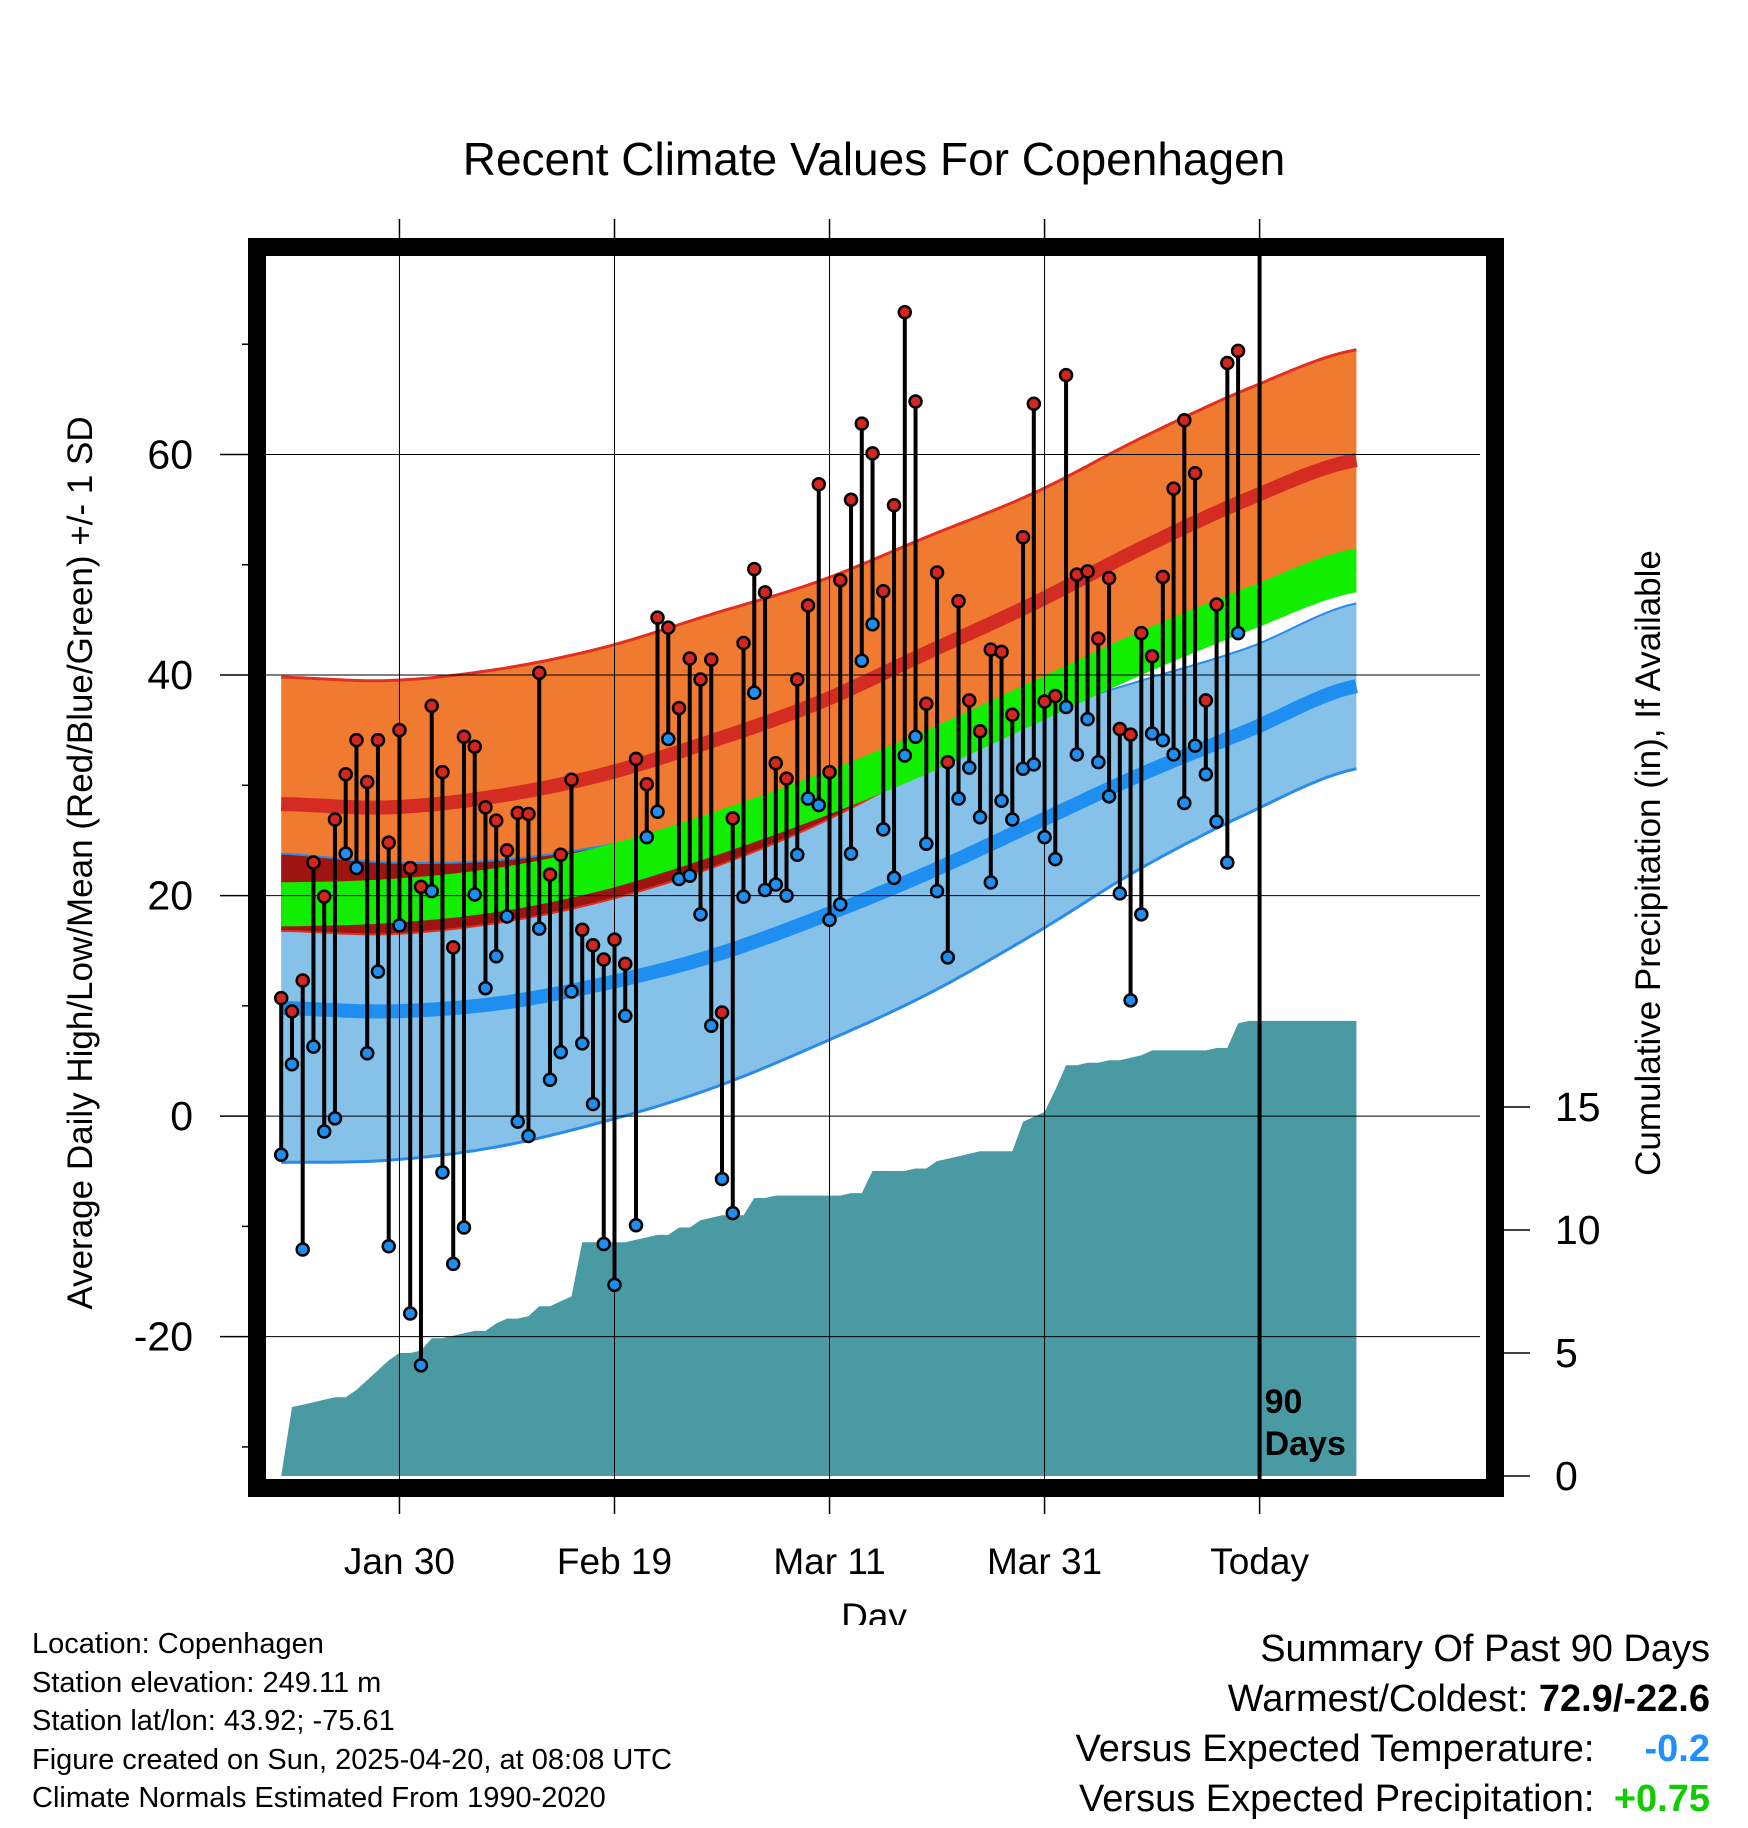 The width and height of the screenshot is (1748, 1828). What do you see at coordinates (1578, 1107) in the screenshot?
I see `y2-tick-label: 15` at bounding box center [1578, 1107].